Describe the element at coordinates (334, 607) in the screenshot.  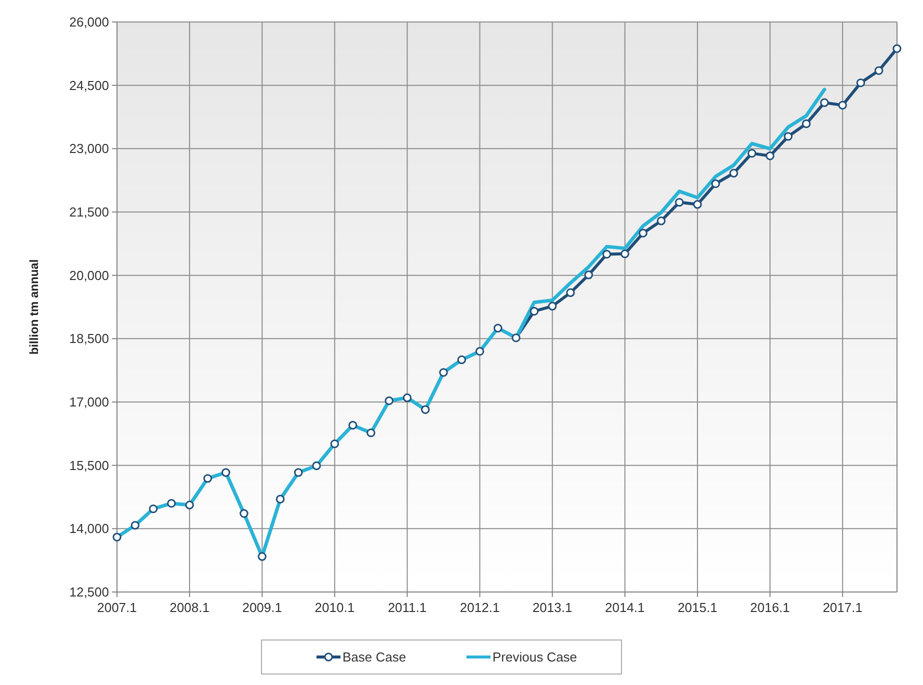
I see `x-tick-label: 2010.1` at that location.